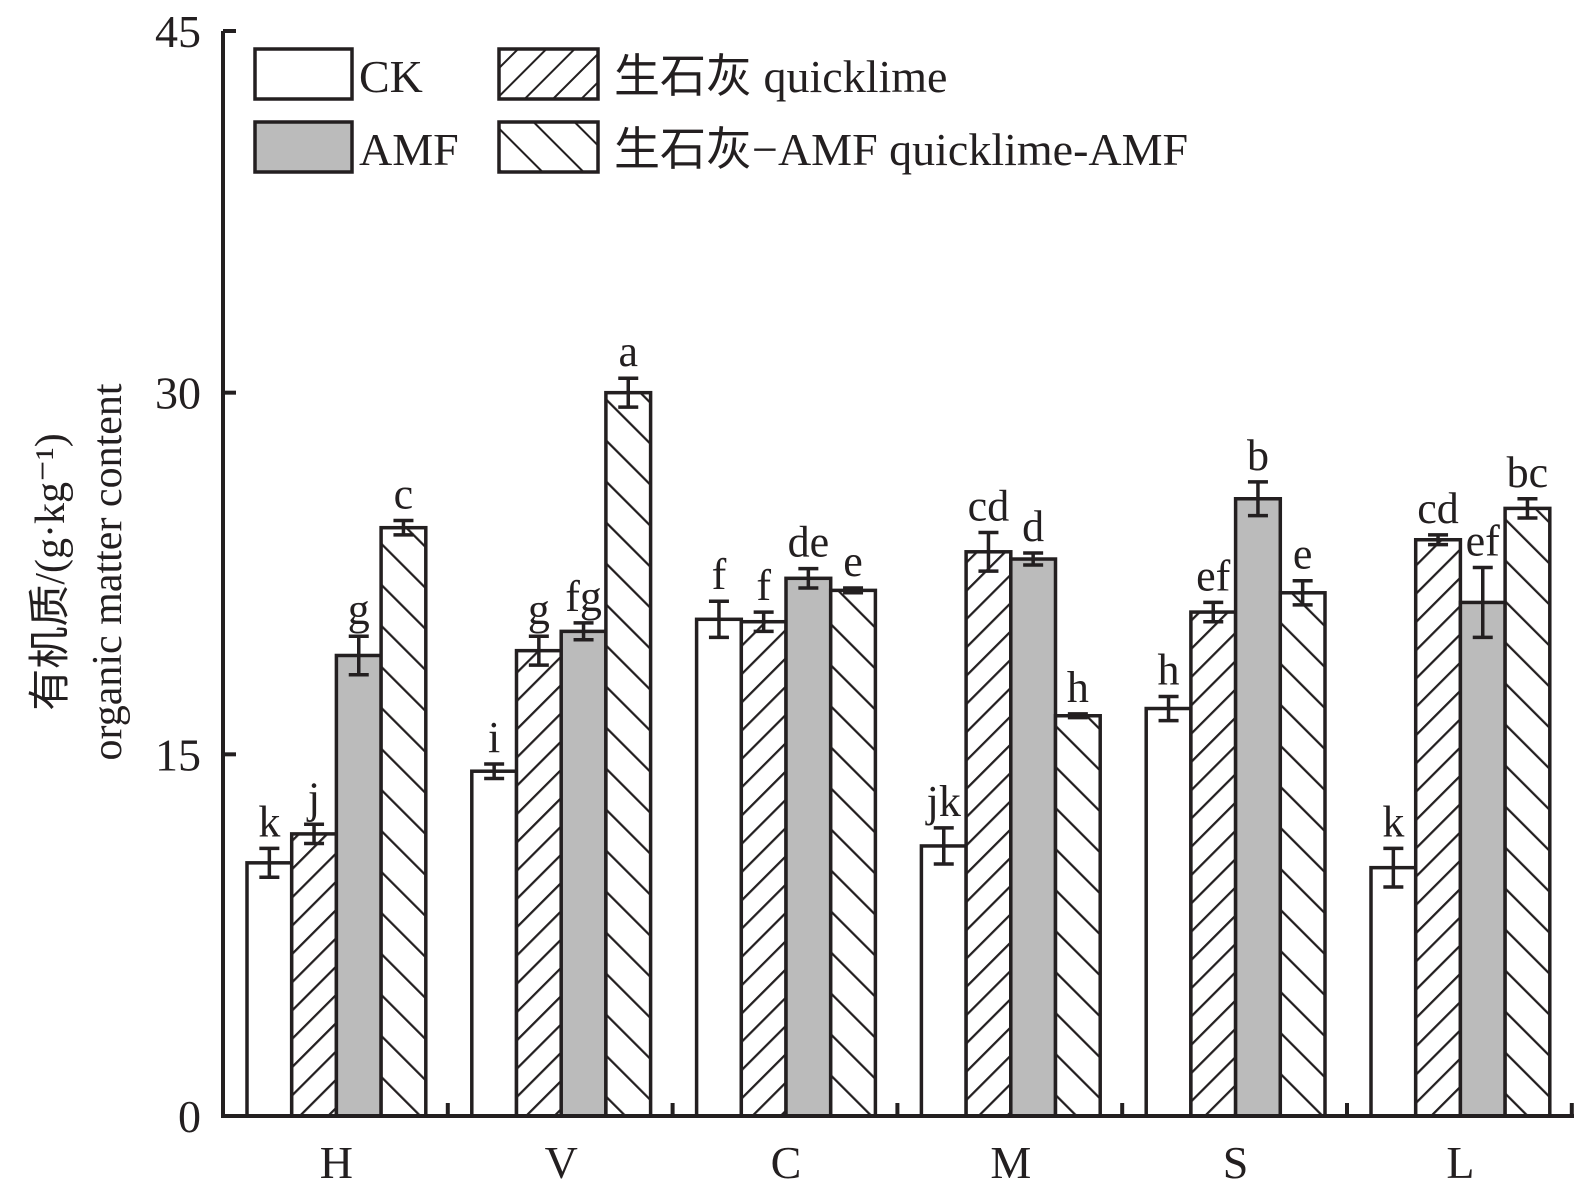 Image resolution: width=1575 pixels, height=1201 pixels. What do you see at coordinates (409, 149) in the screenshot?
I see `legend-label-amf: AMF` at bounding box center [409, 149].